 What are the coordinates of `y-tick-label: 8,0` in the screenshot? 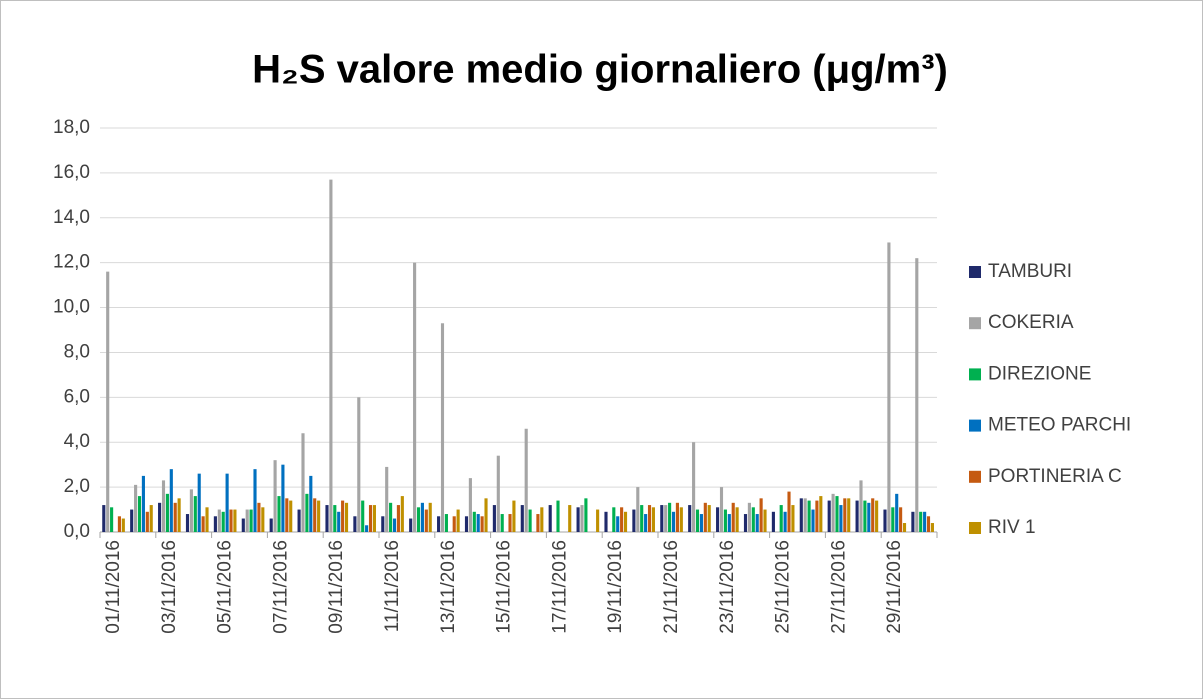 It's located at (77, 351).